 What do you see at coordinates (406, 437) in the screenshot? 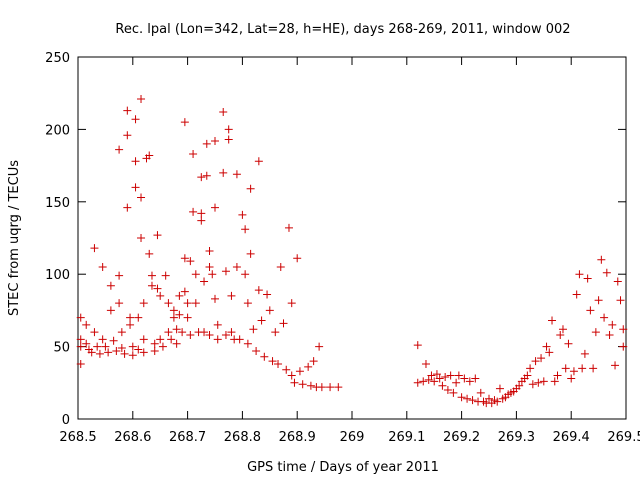
I see `x-tick-label: 269.1` at bounding box center [406, 437].